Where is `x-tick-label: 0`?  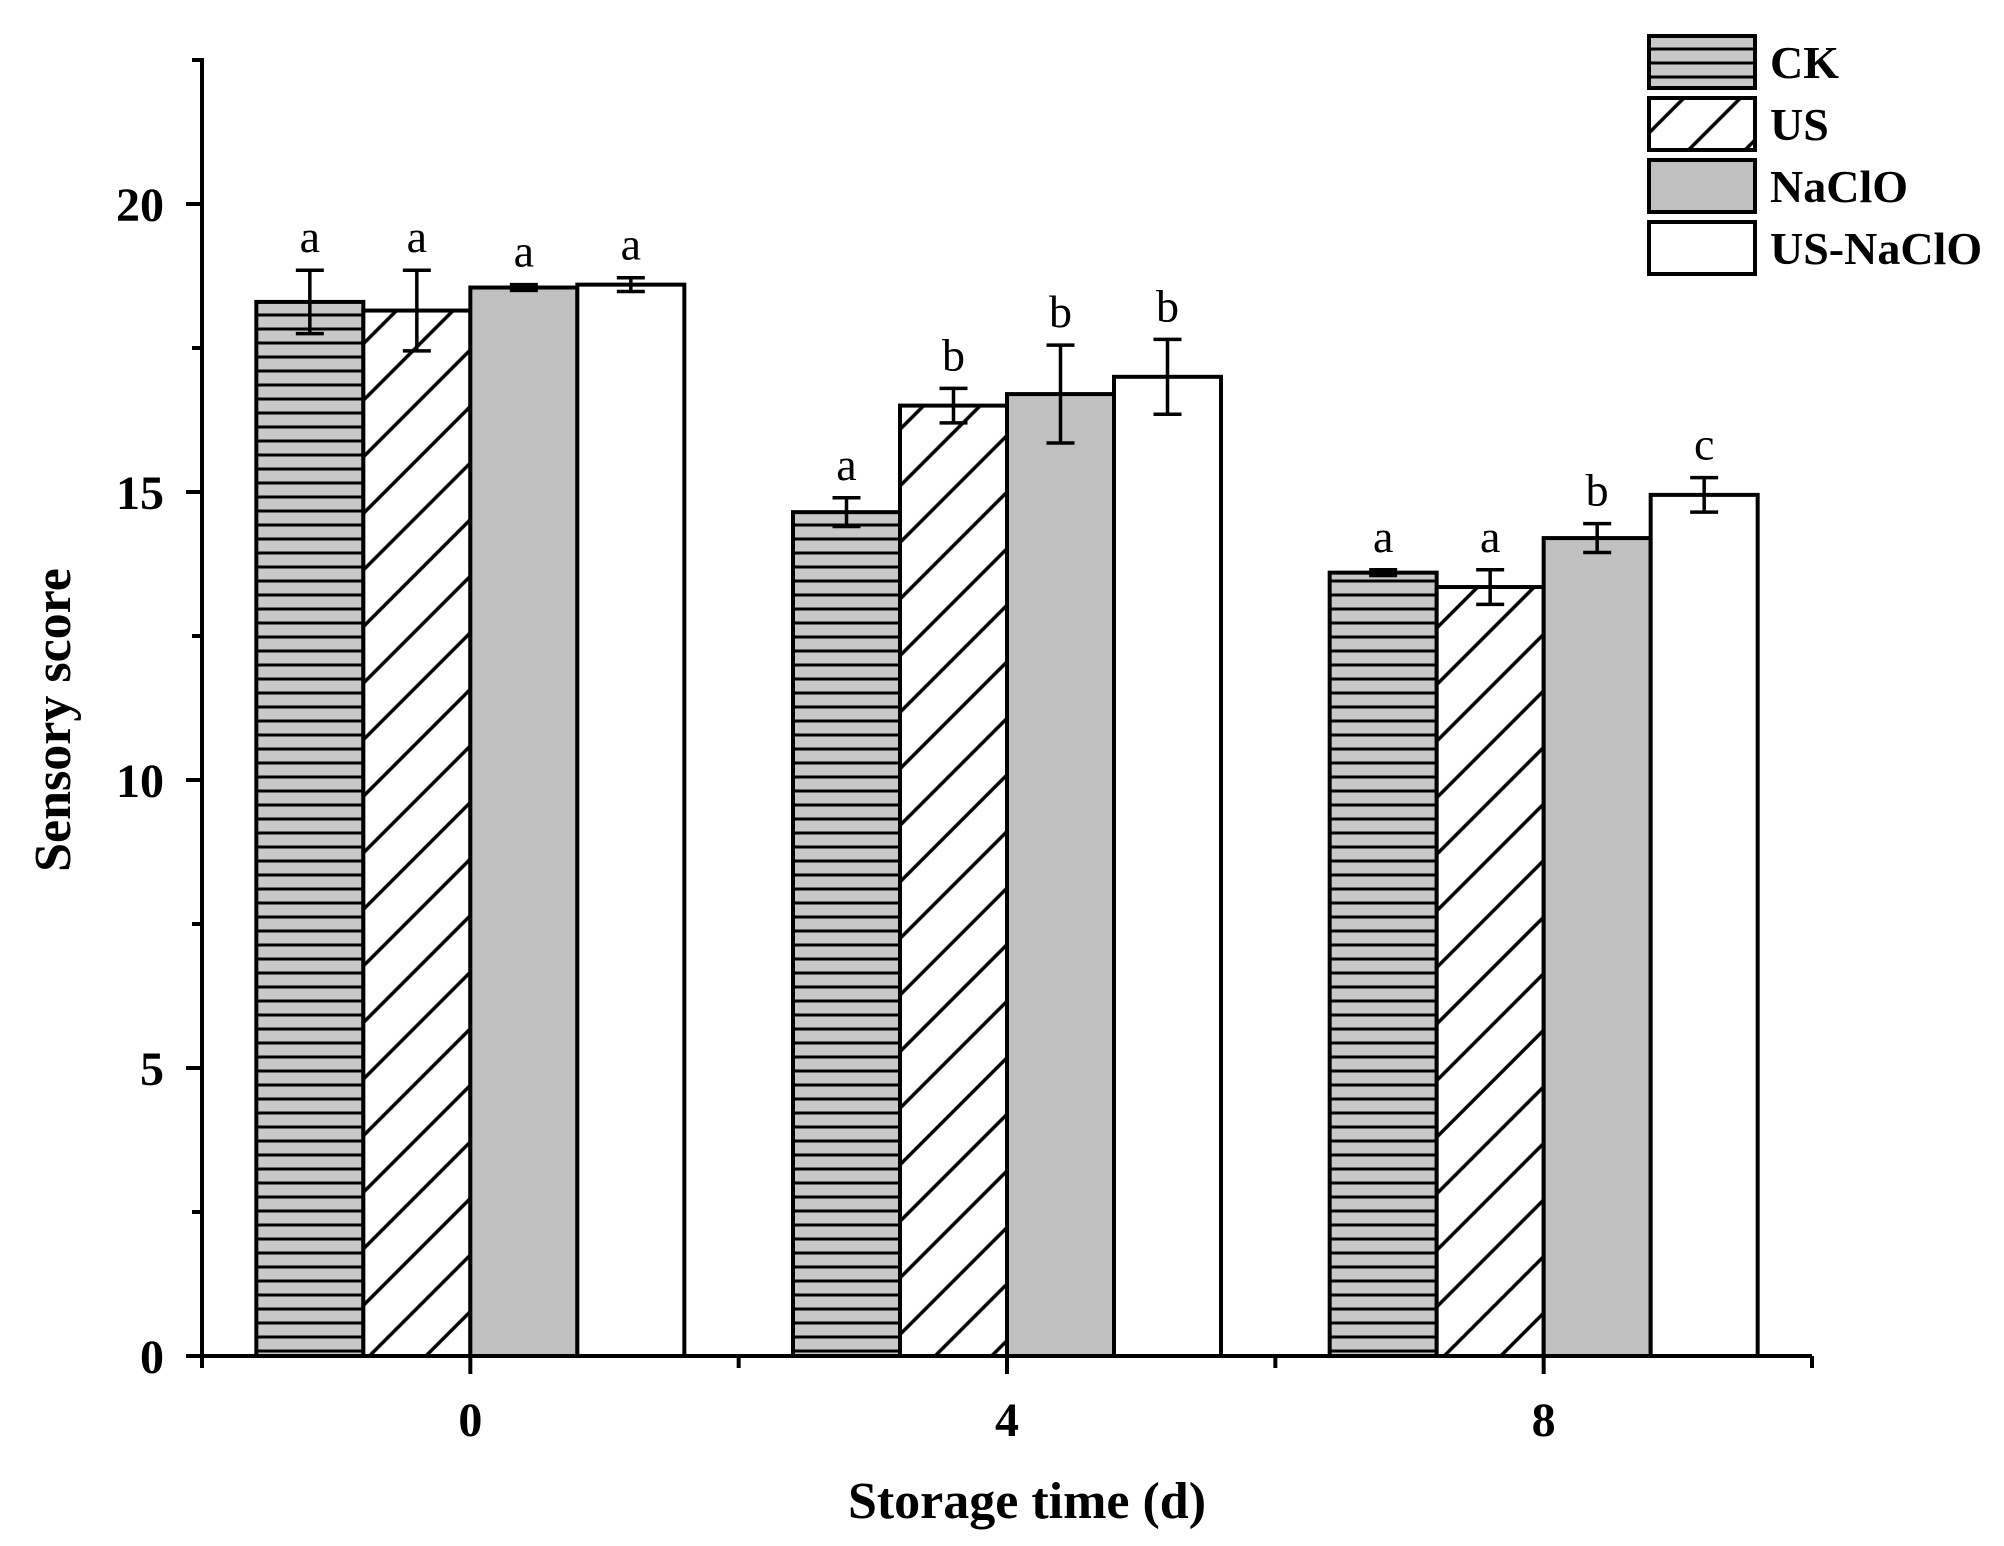
x-tick-label: 0 is located at coordinates (470, 1420).